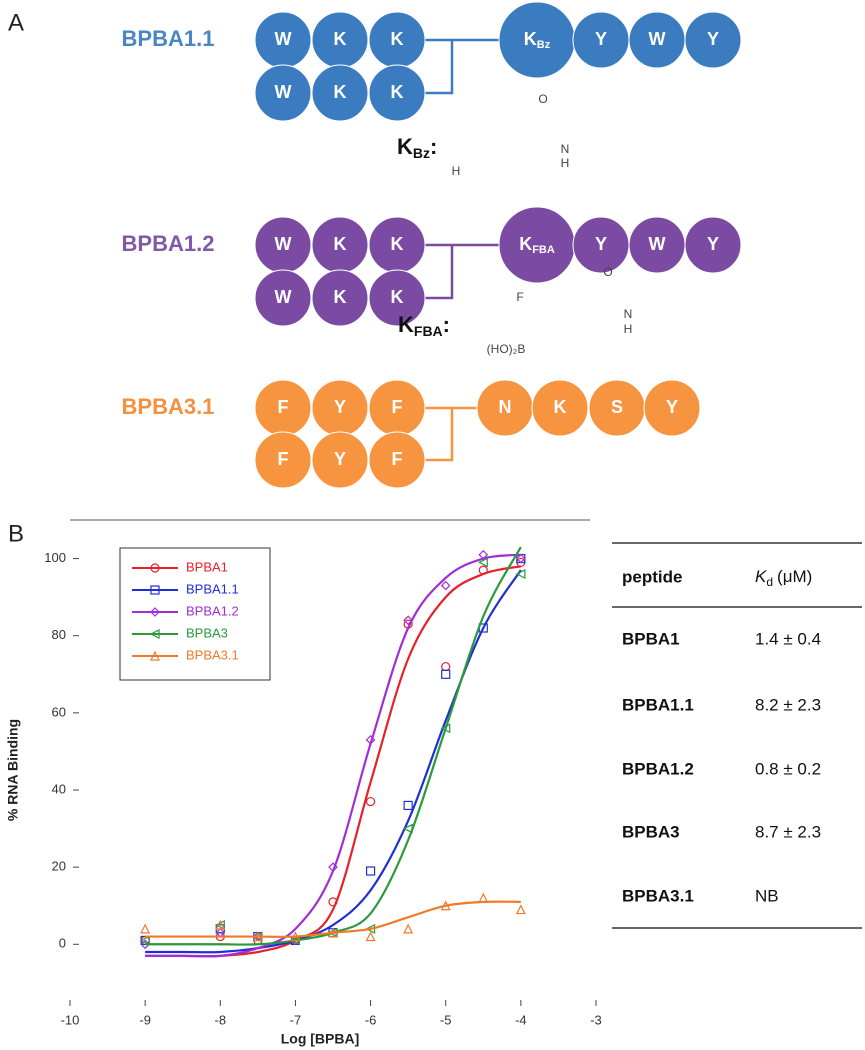  I want to click on peptide-name: BPBA3.1, so click(168, 406).